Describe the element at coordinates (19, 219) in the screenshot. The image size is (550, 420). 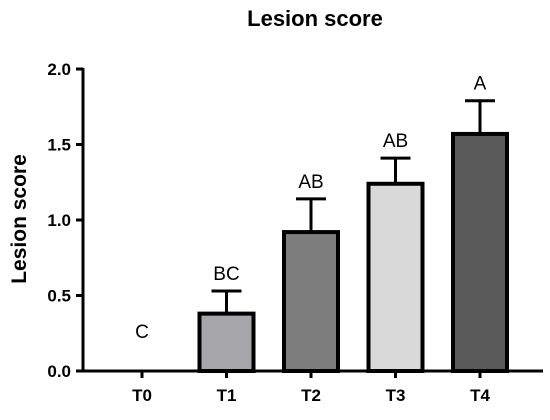
I see `y-axis-label: Lesion score` at that location.